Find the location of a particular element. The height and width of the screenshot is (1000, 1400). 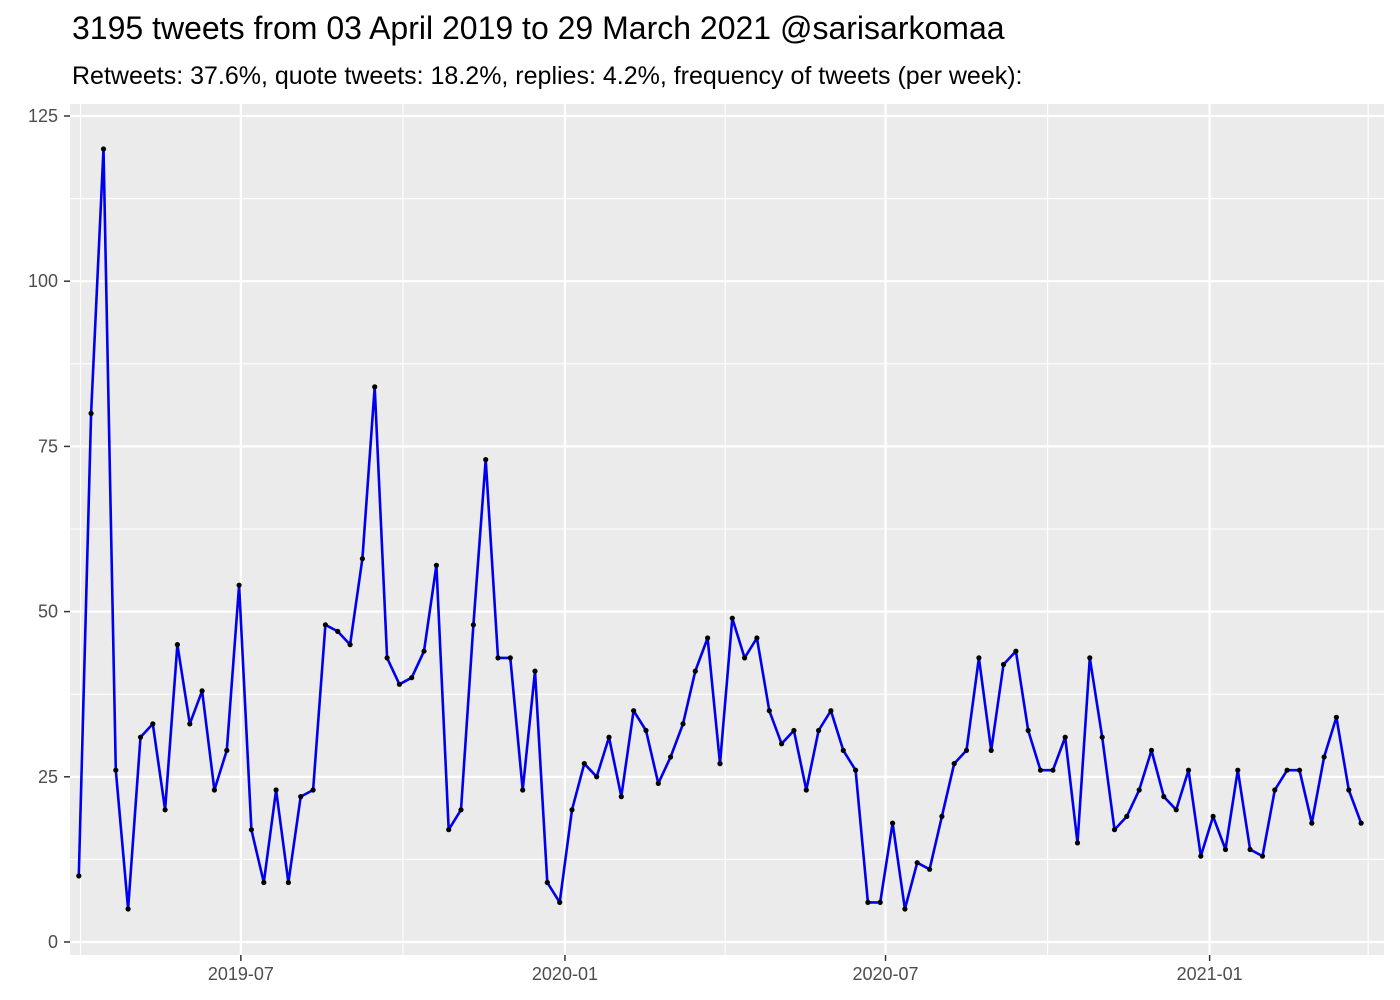

y-tick-label: 25 is located at coordinates (48, 777).